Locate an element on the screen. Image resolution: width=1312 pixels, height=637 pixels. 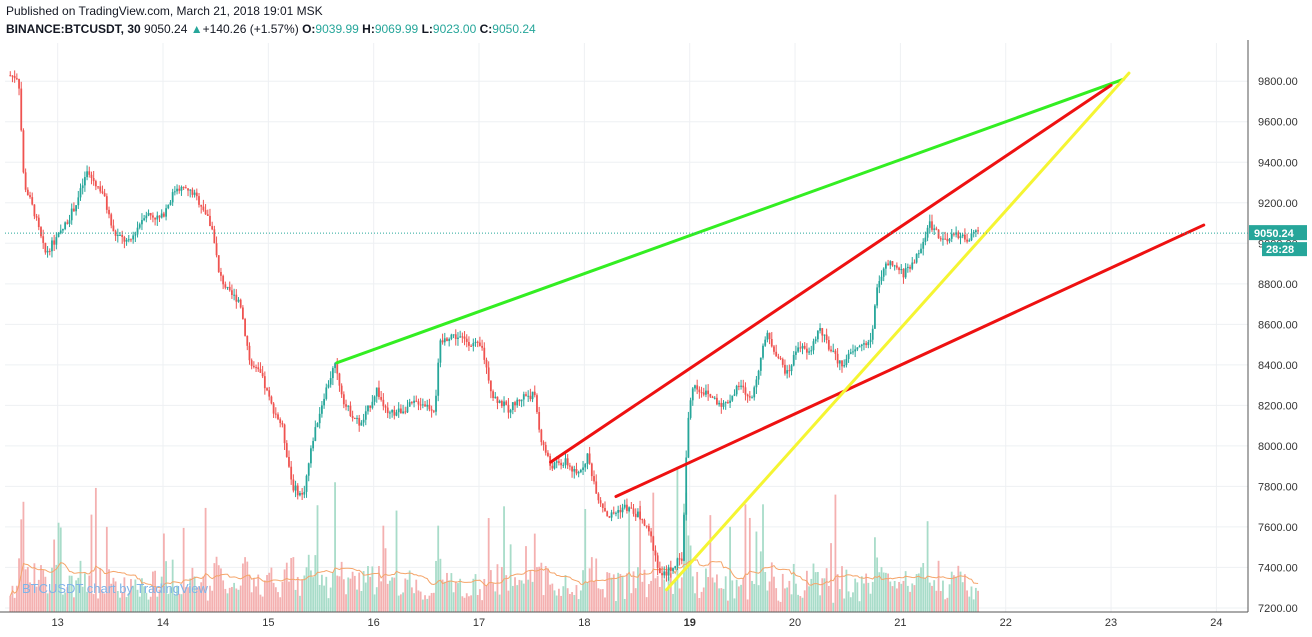
last-price-text: 9050.24 is located at coordinates (1274, 234).